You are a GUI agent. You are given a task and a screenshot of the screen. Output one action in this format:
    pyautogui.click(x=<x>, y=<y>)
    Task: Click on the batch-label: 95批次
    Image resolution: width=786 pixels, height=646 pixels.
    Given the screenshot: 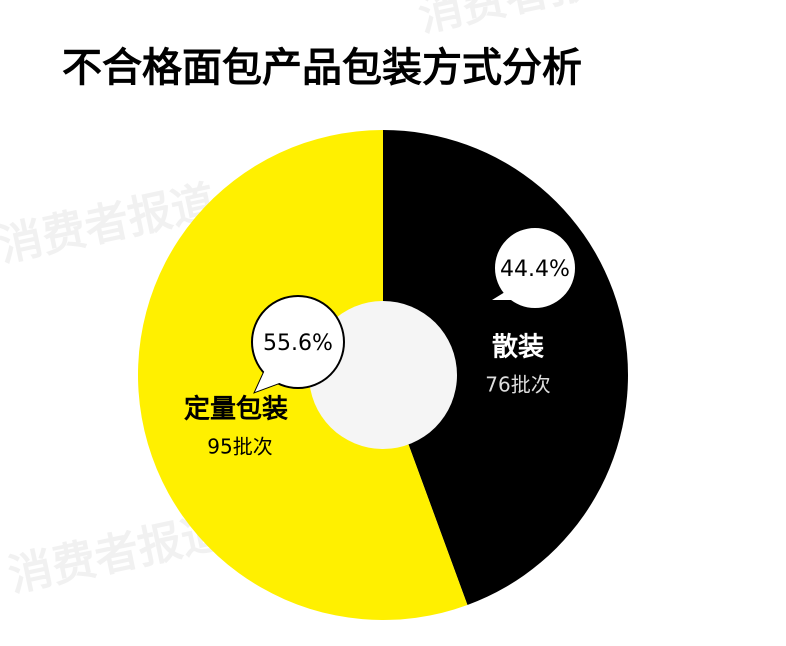 What is the action you would take?
    pyautogui.click(x=239, y=447)
    